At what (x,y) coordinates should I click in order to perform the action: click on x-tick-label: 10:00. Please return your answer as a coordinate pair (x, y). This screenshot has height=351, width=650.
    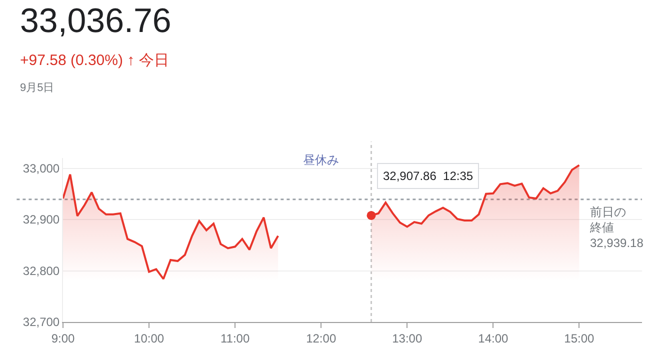
    Looking at the image, I should click on (149, 338).